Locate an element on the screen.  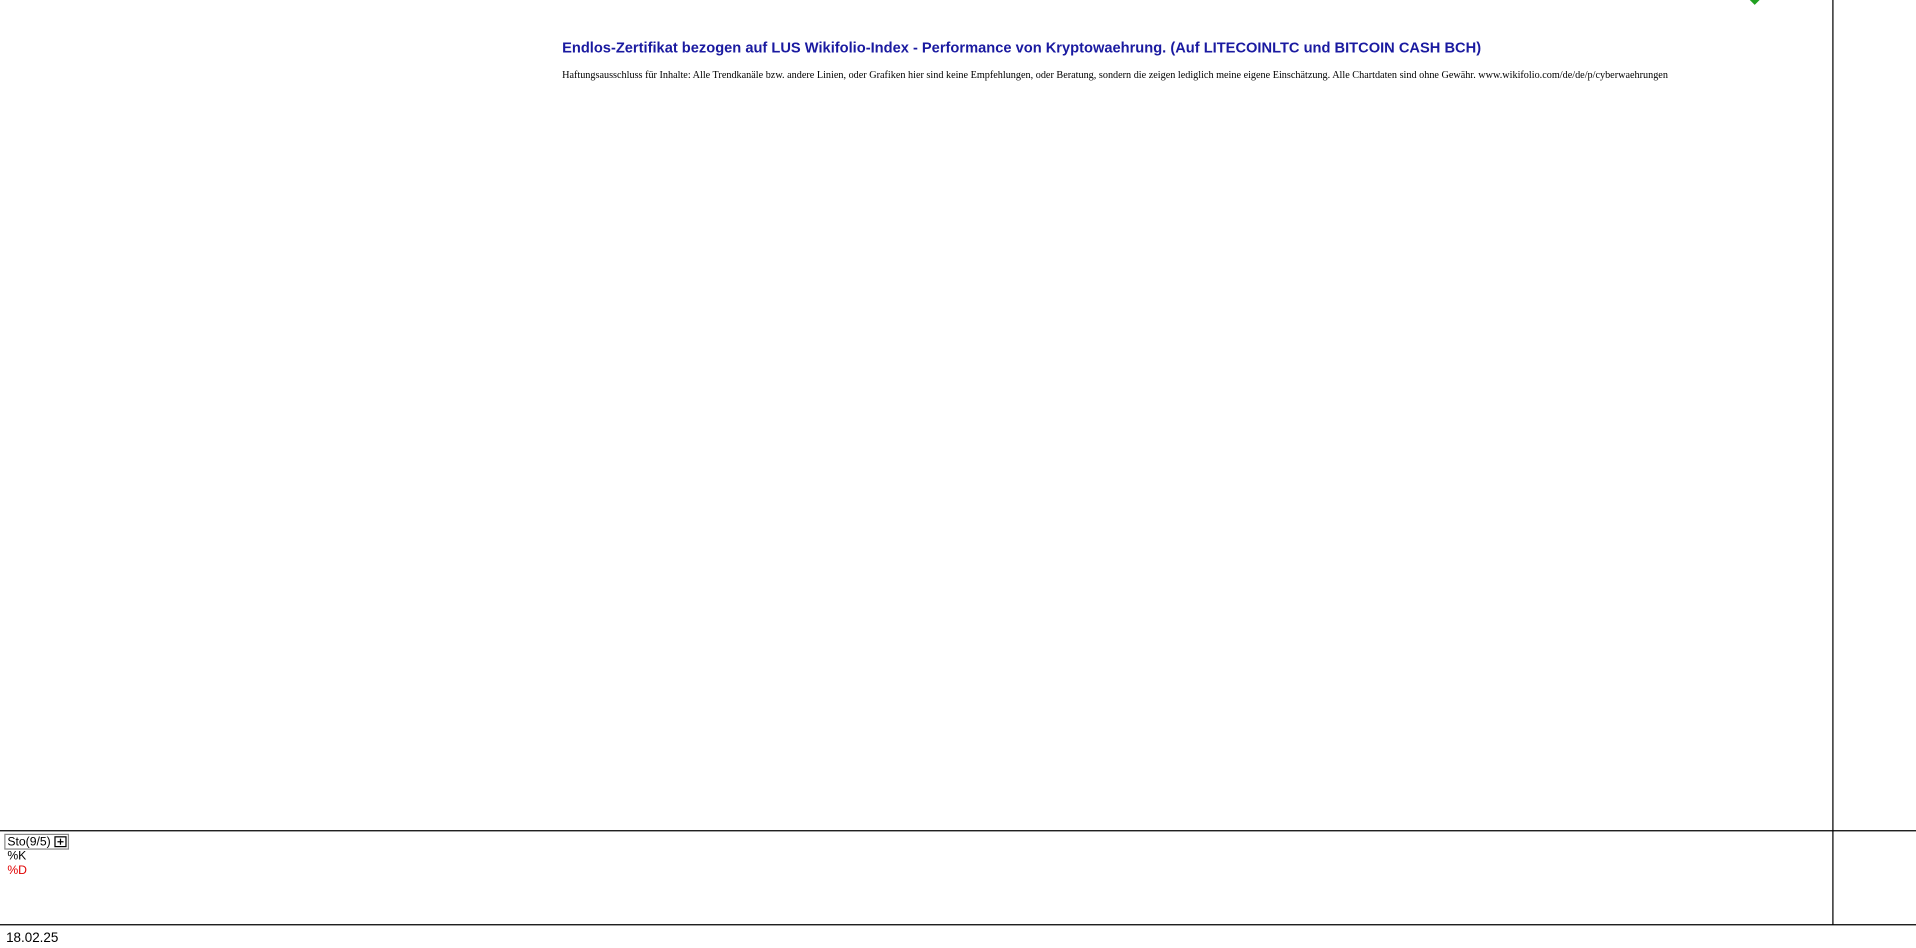
date-label: 18.02.25 is located at coordinates (32, 937).